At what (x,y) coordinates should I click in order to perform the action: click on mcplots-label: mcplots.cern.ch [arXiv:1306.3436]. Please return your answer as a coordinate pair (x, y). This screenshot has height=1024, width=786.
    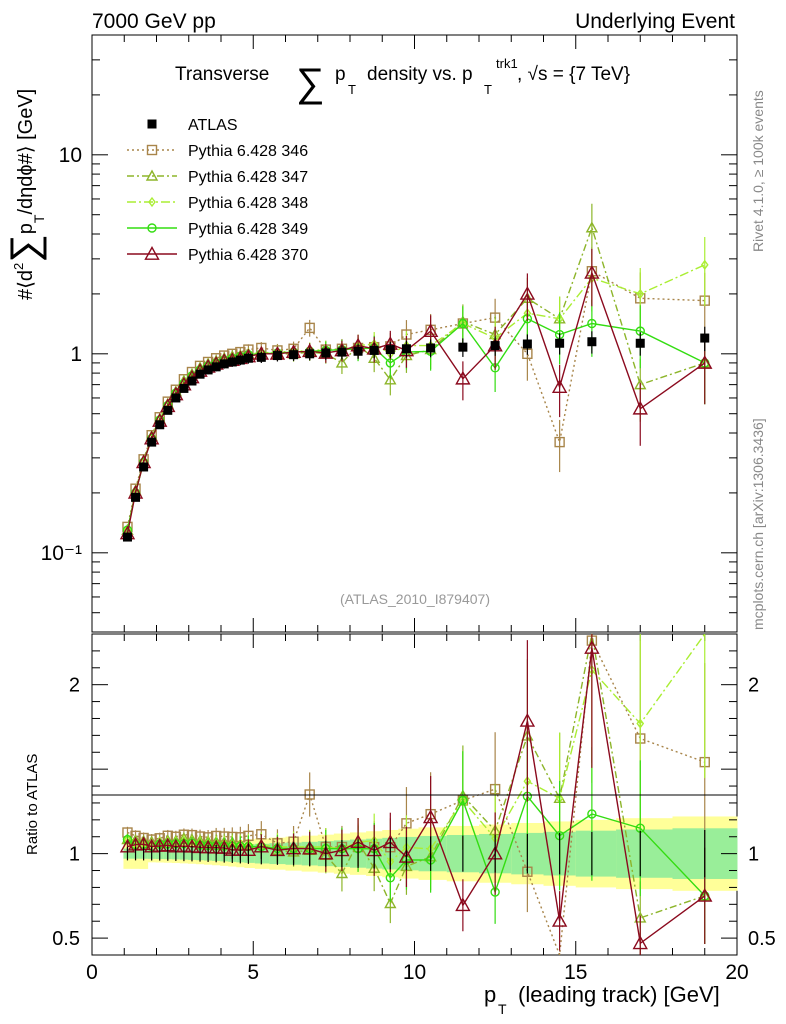
    Looking at the image, I should click on (758, 524).